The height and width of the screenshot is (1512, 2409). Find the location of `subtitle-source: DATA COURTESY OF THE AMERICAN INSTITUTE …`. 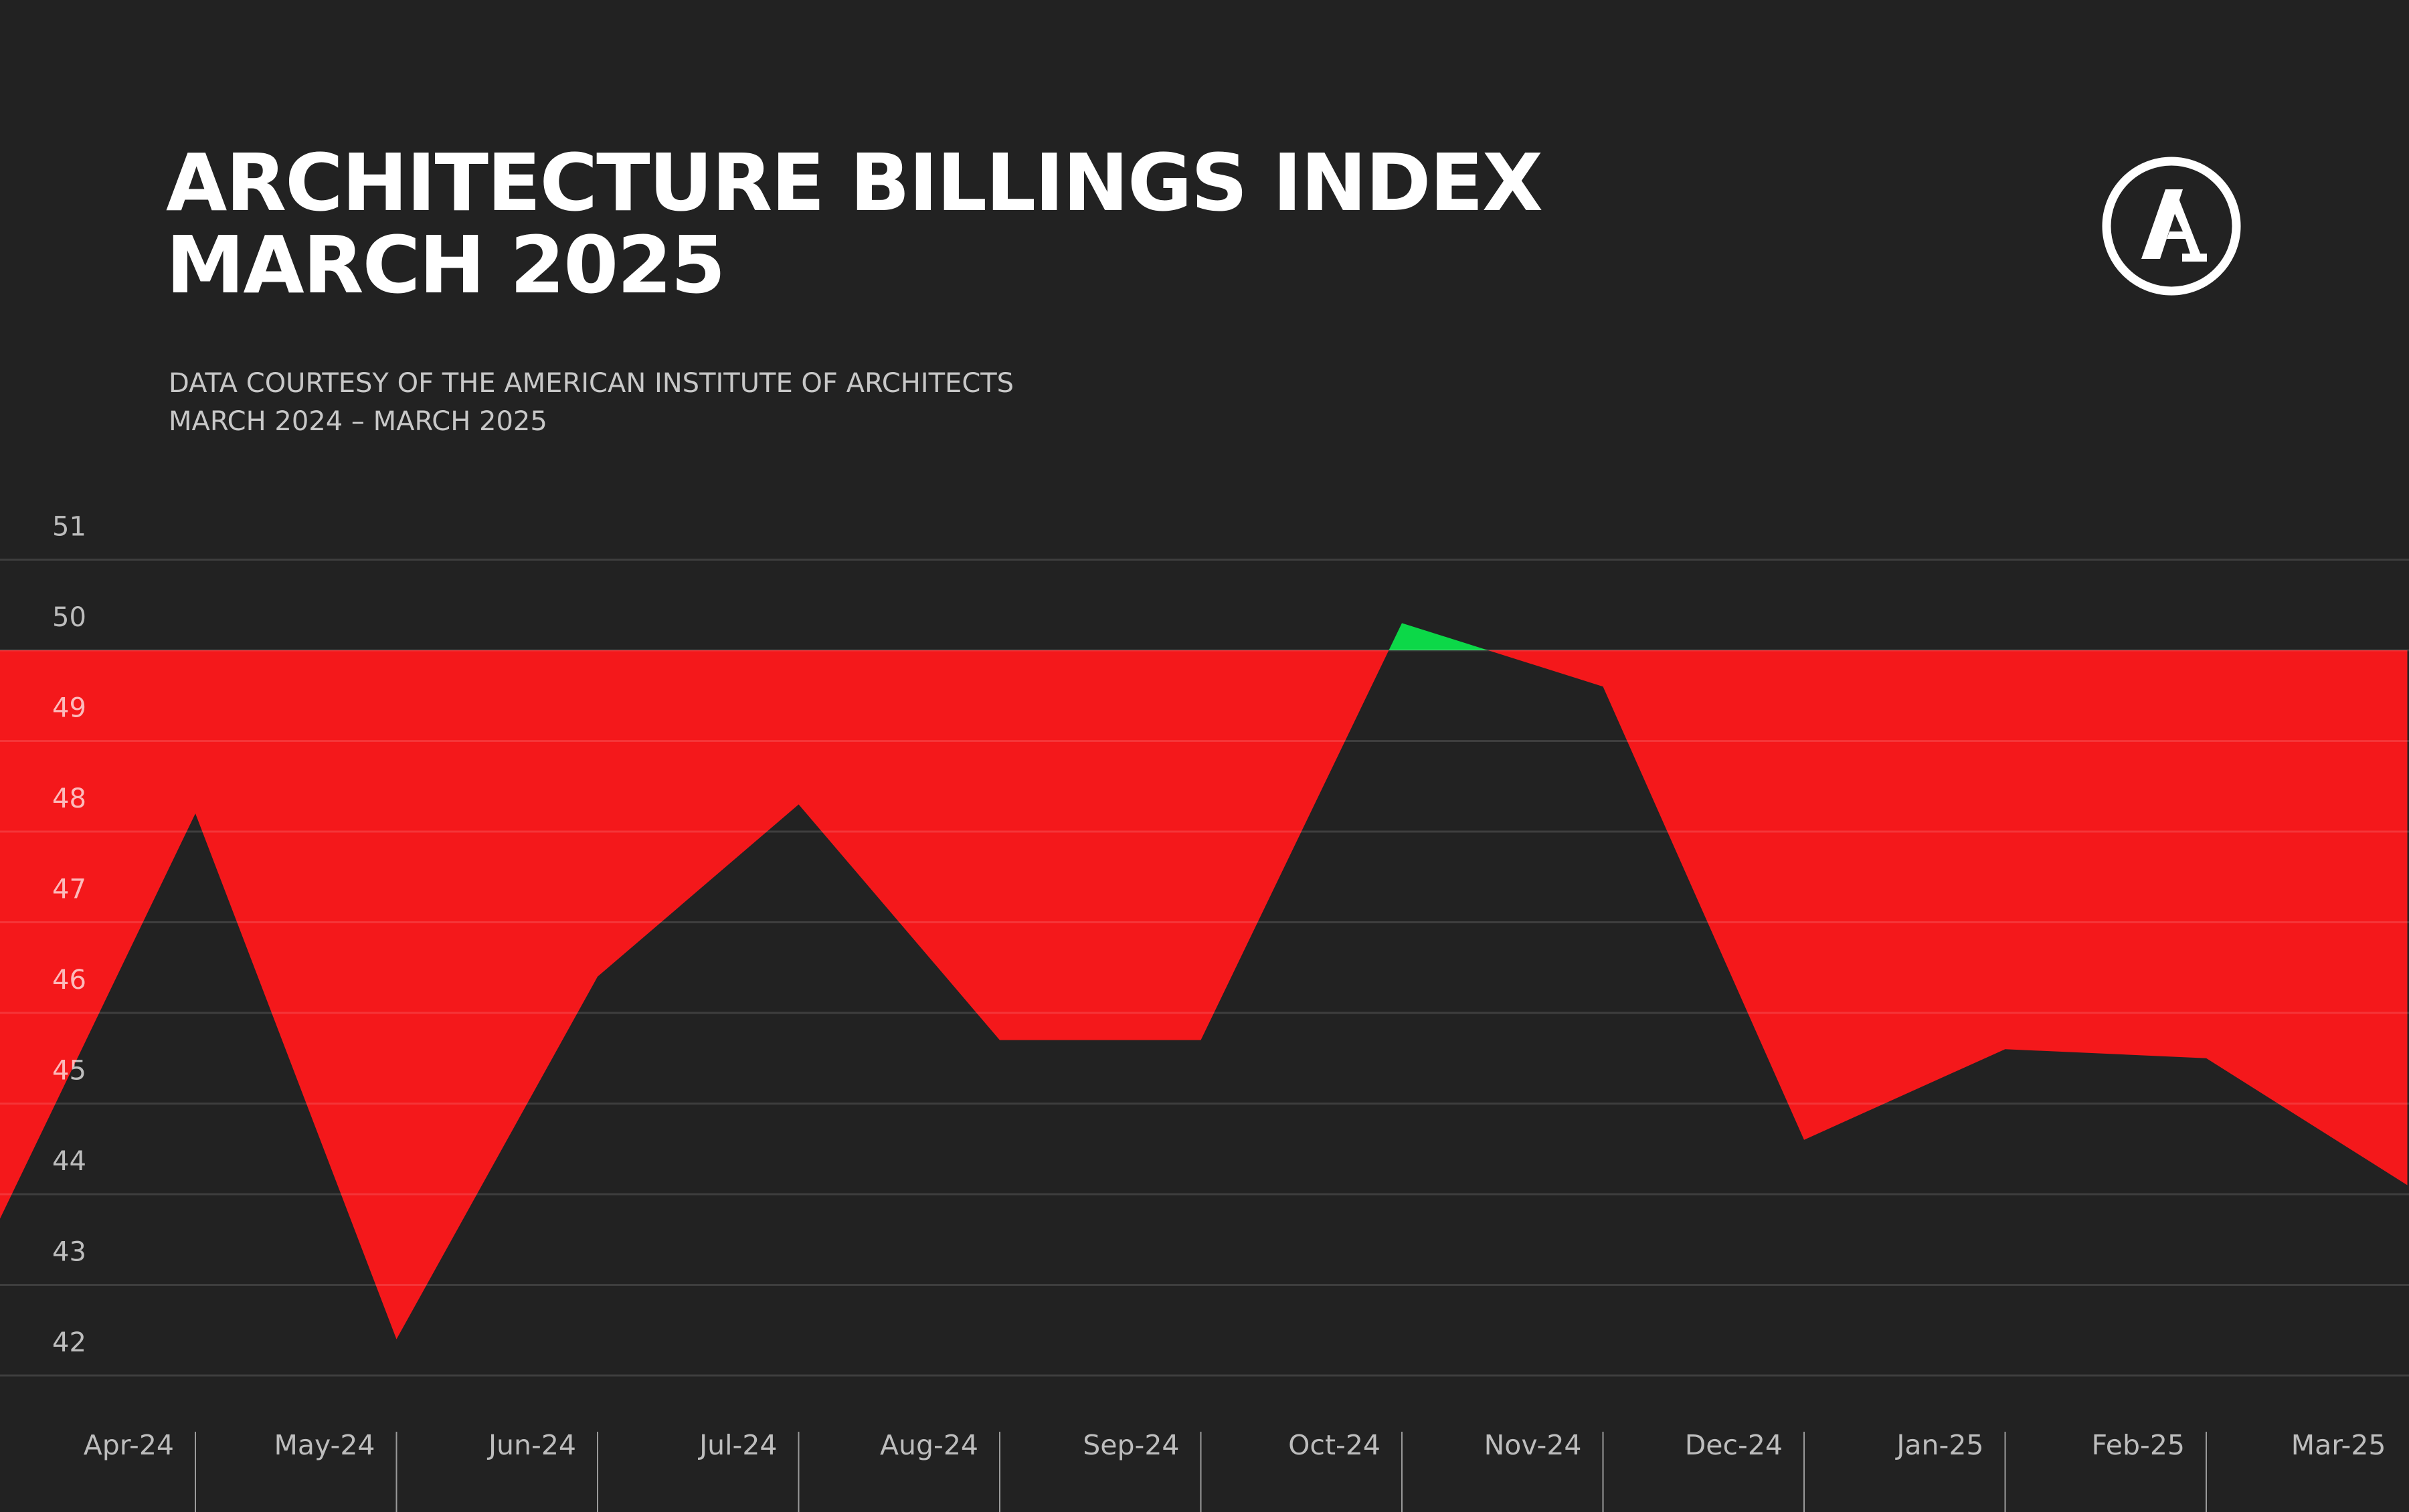

subtitle-source: DATA COURTESY OF THE AMERICAN INSTITUTE … is located at coordinates (591, 383).